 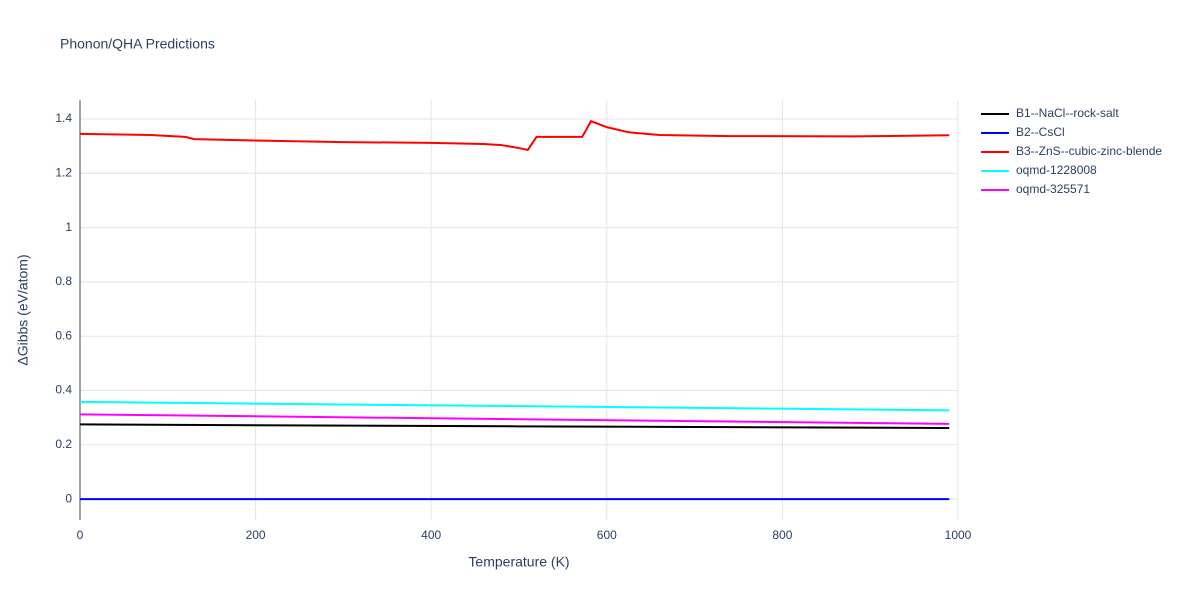 What do you see at coordinates (256, 535) in the screenshot?
I see `x-tick-label: 200` at bounding box center [256, 535].